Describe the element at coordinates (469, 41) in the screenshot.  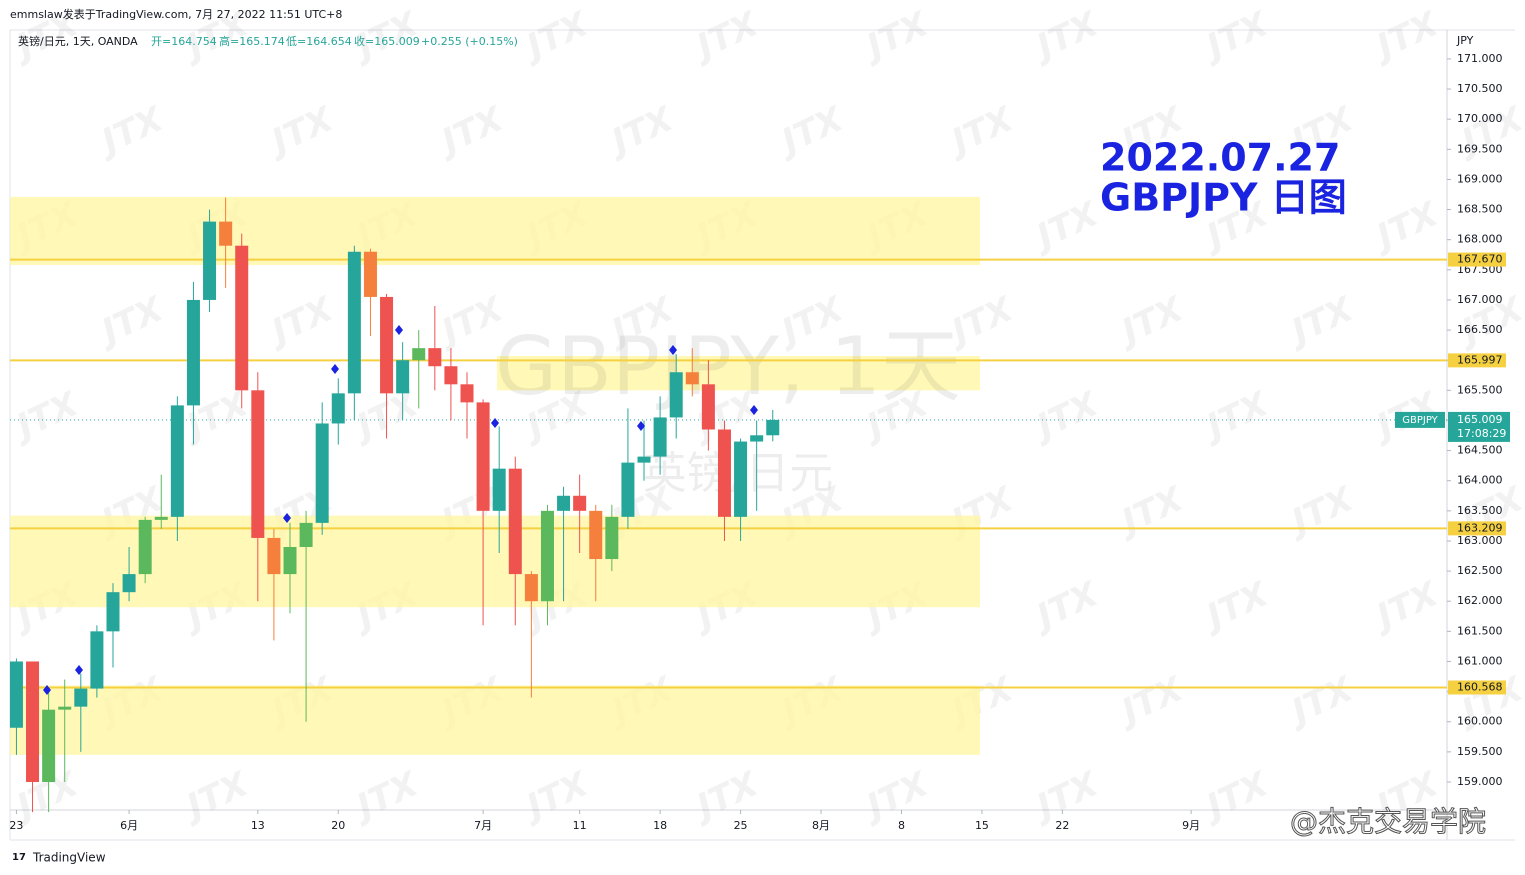
I see `change: +0.255 (+0.15%)` at that location.